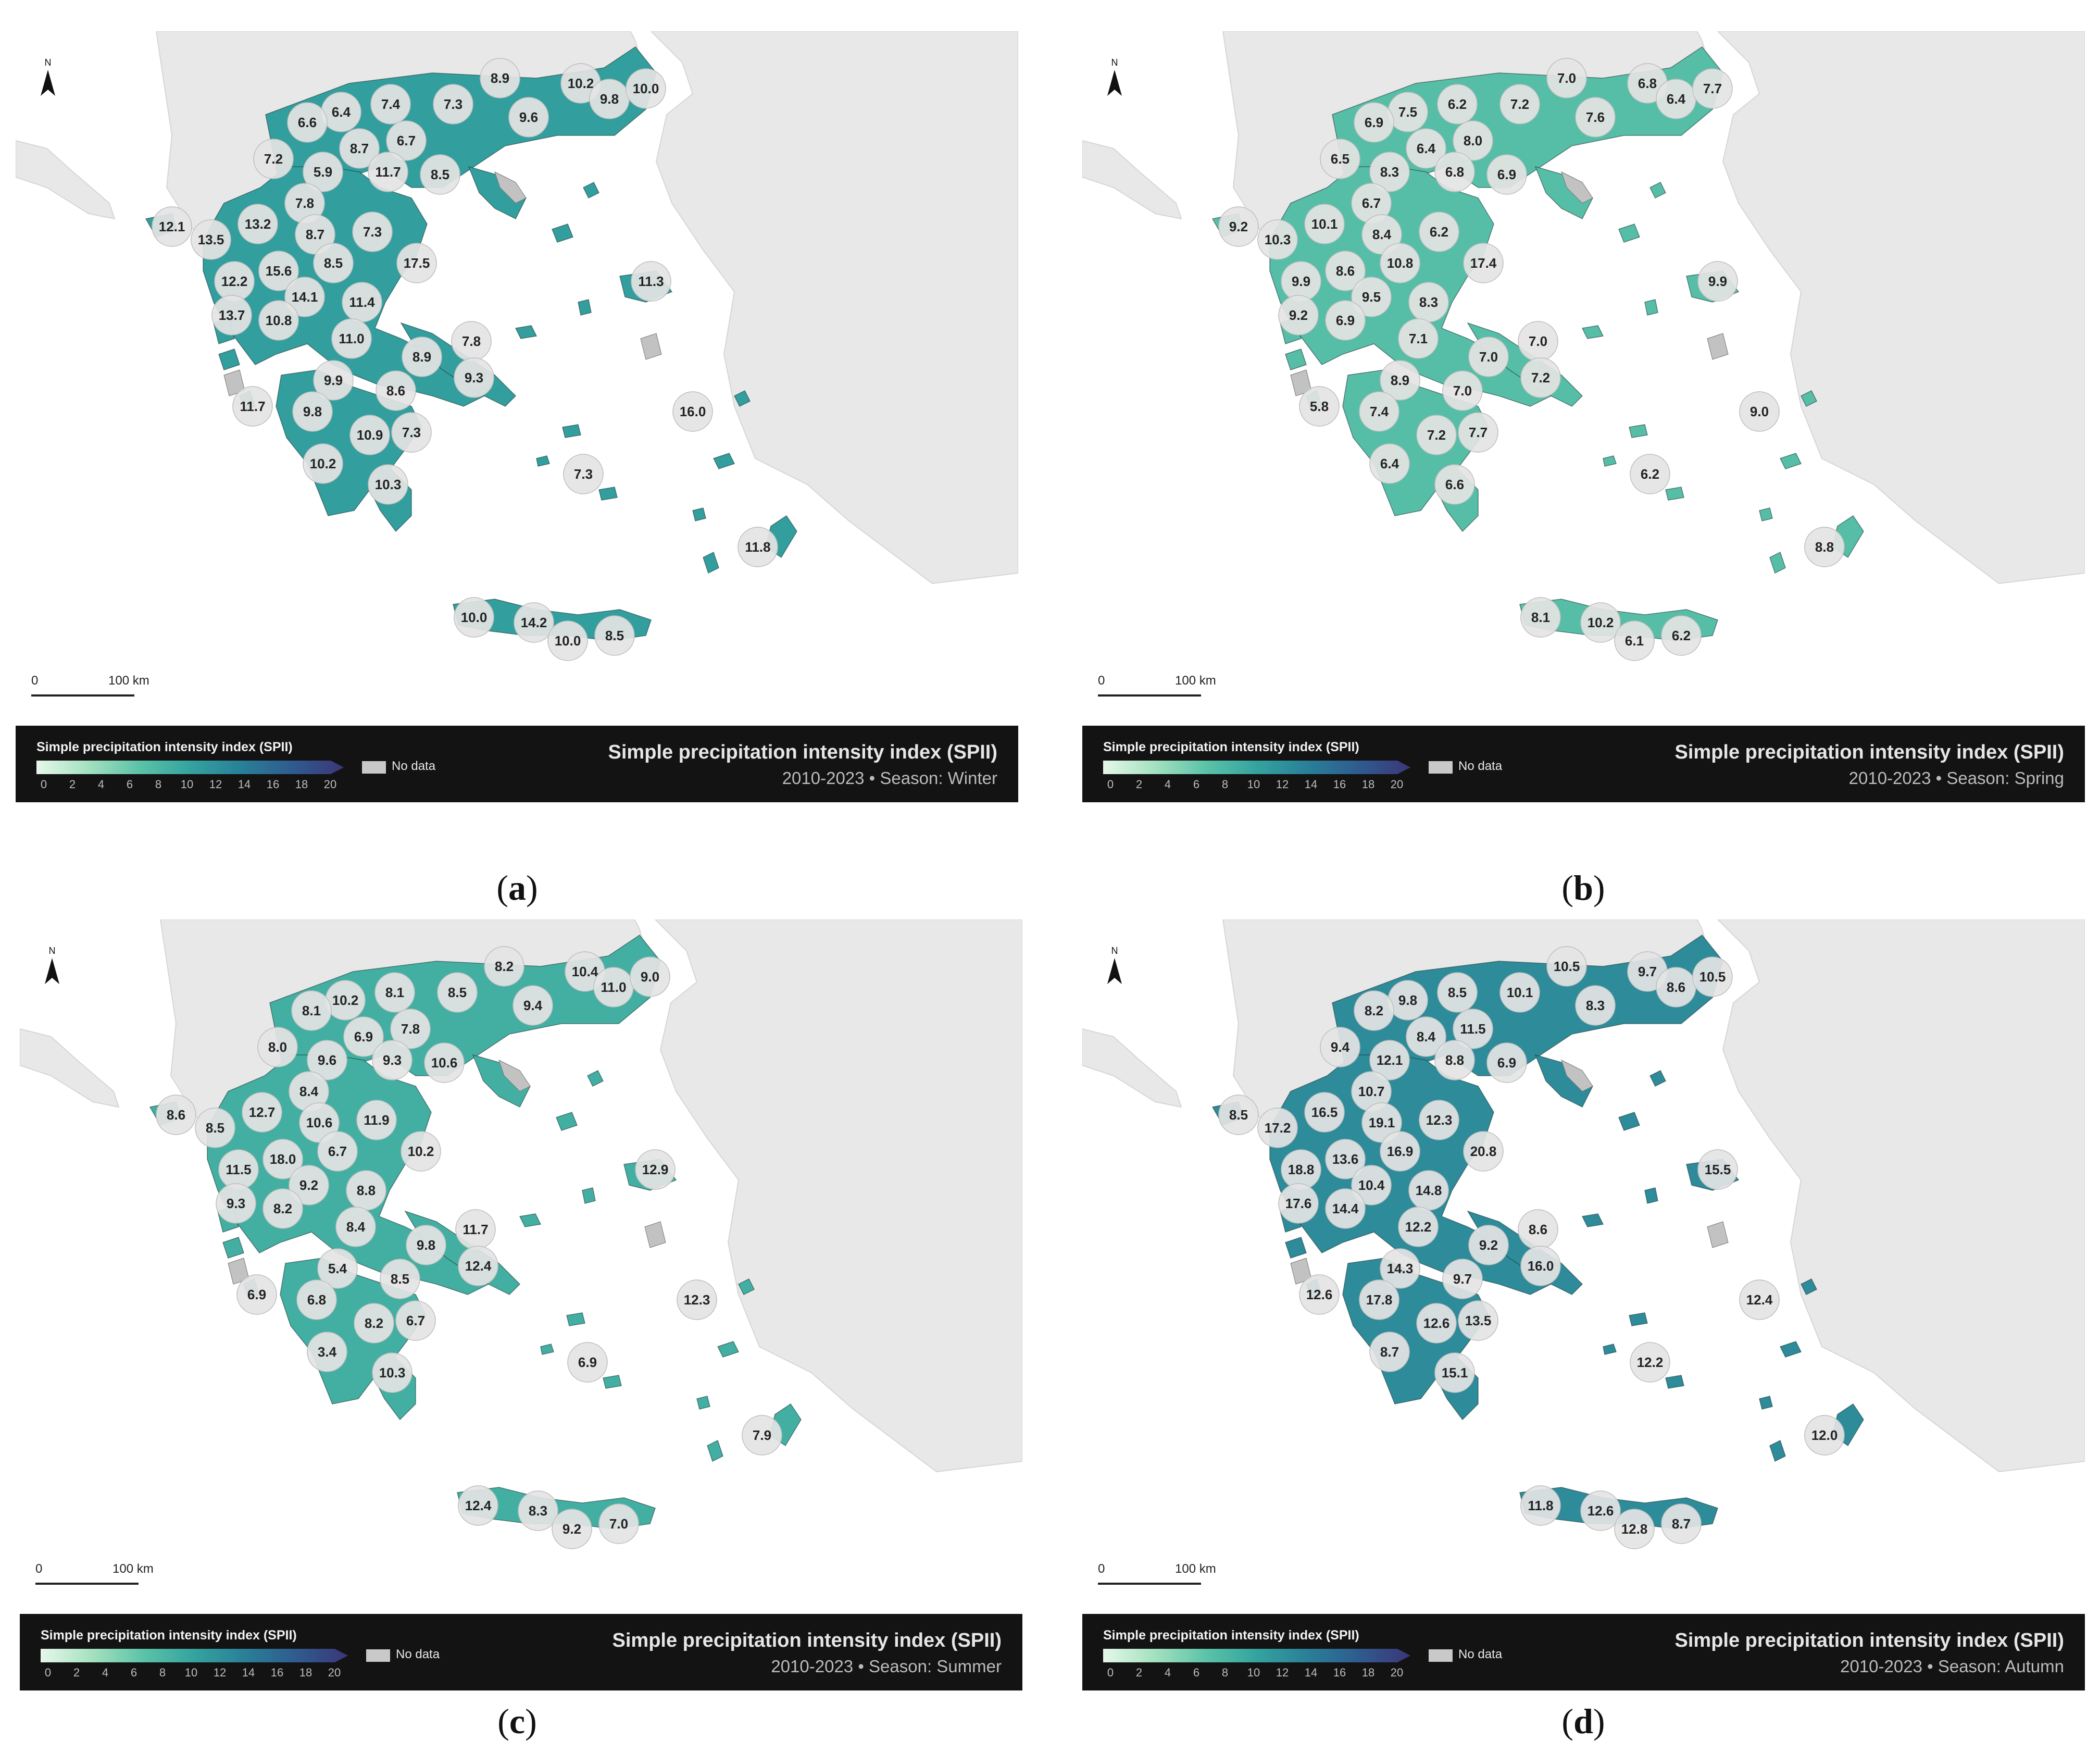 This screenshot has height=1753, width=2100. I want to click on region-value-label: 16.0, so click(1540, 1266).